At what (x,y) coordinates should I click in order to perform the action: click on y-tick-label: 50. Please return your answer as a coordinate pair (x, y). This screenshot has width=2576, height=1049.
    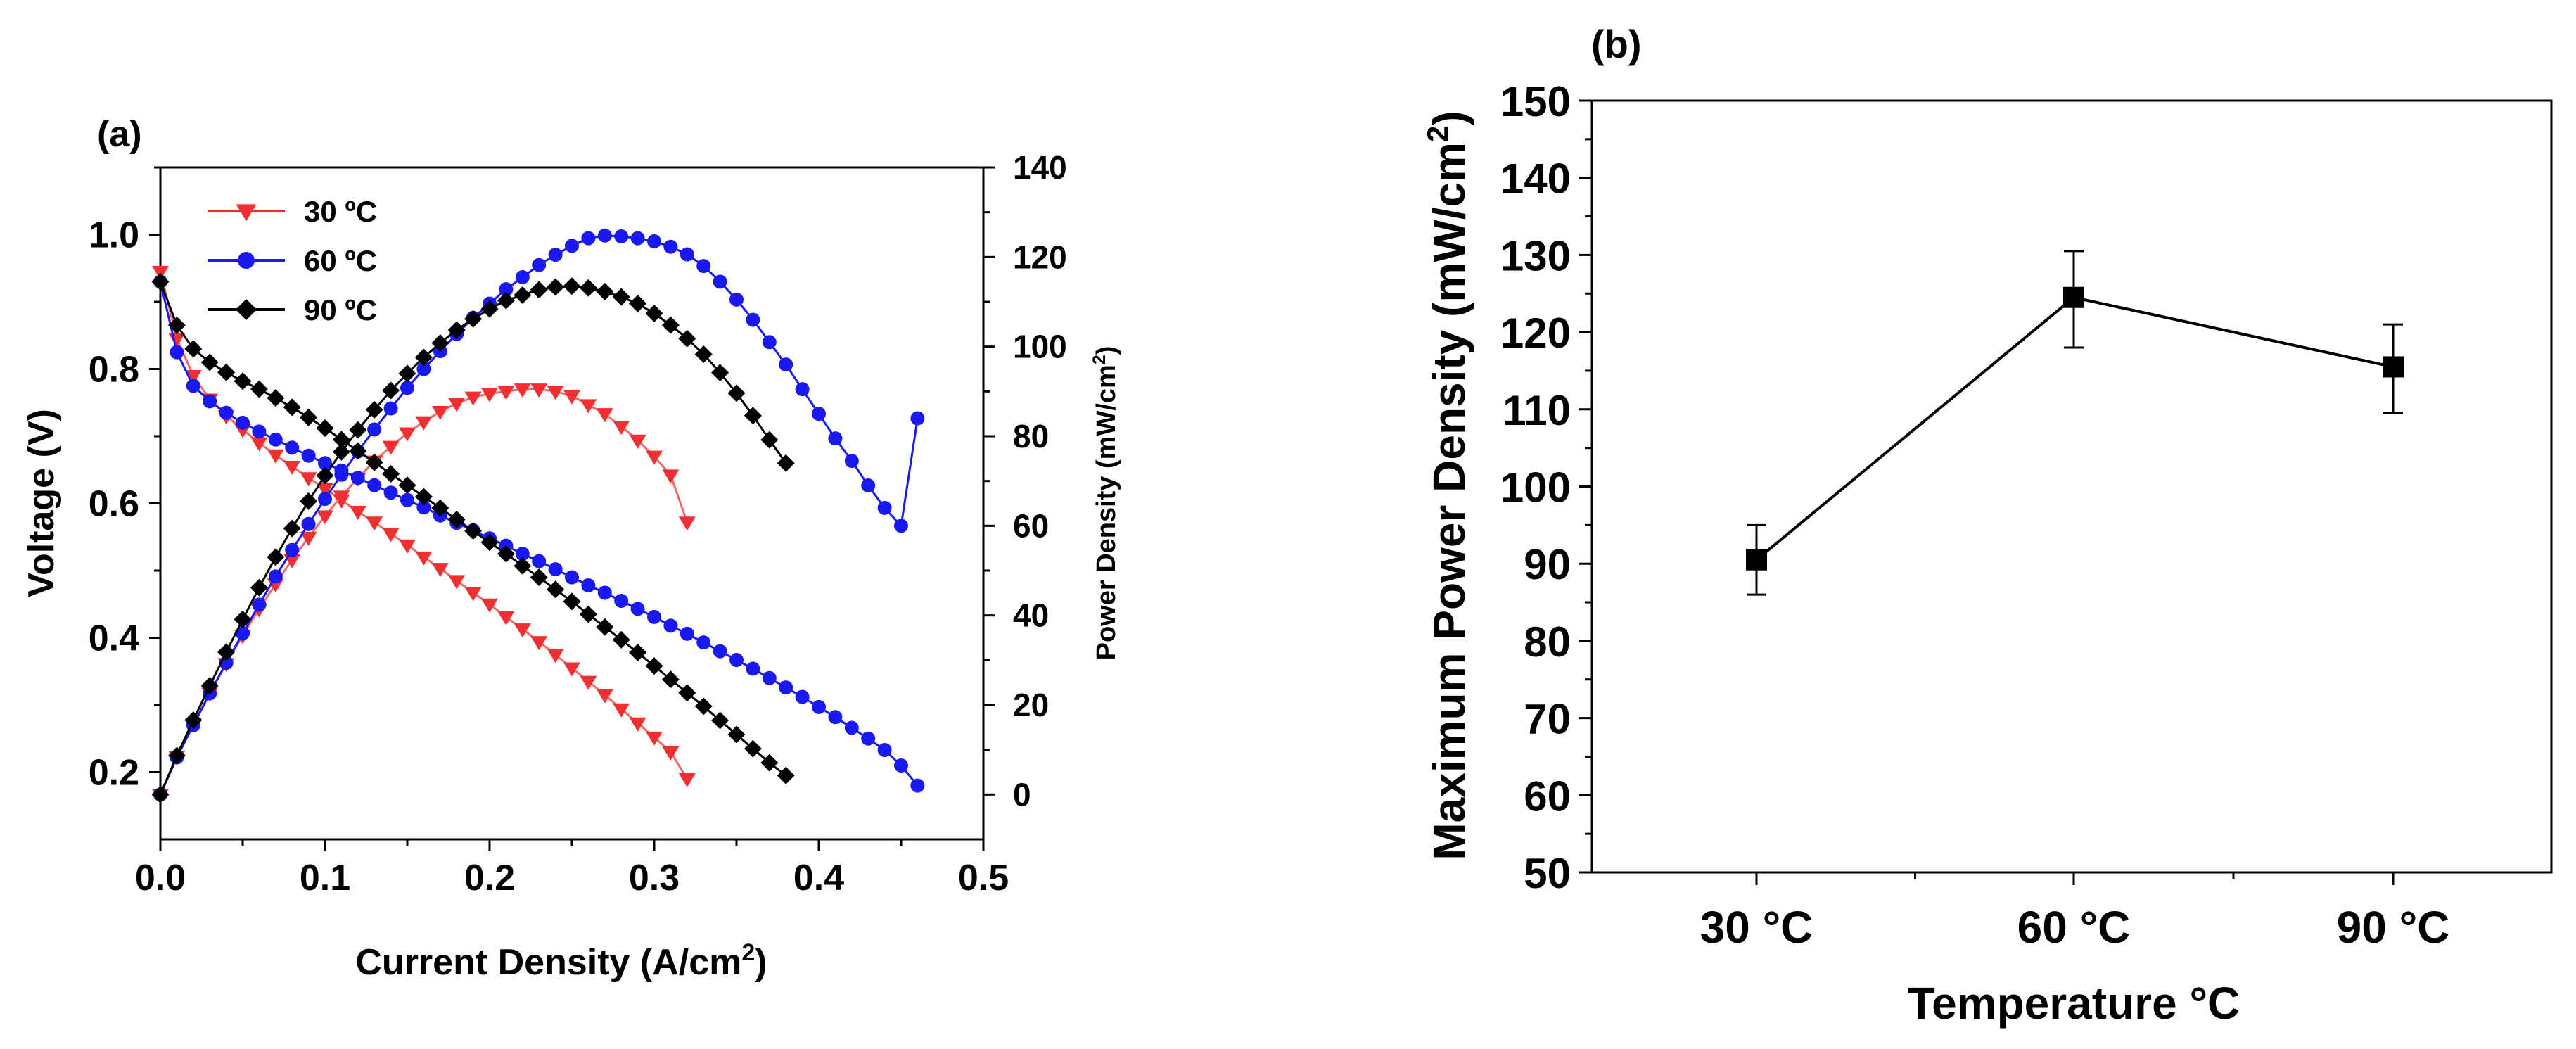
    Looking at the image, I should click on (1547, 873).